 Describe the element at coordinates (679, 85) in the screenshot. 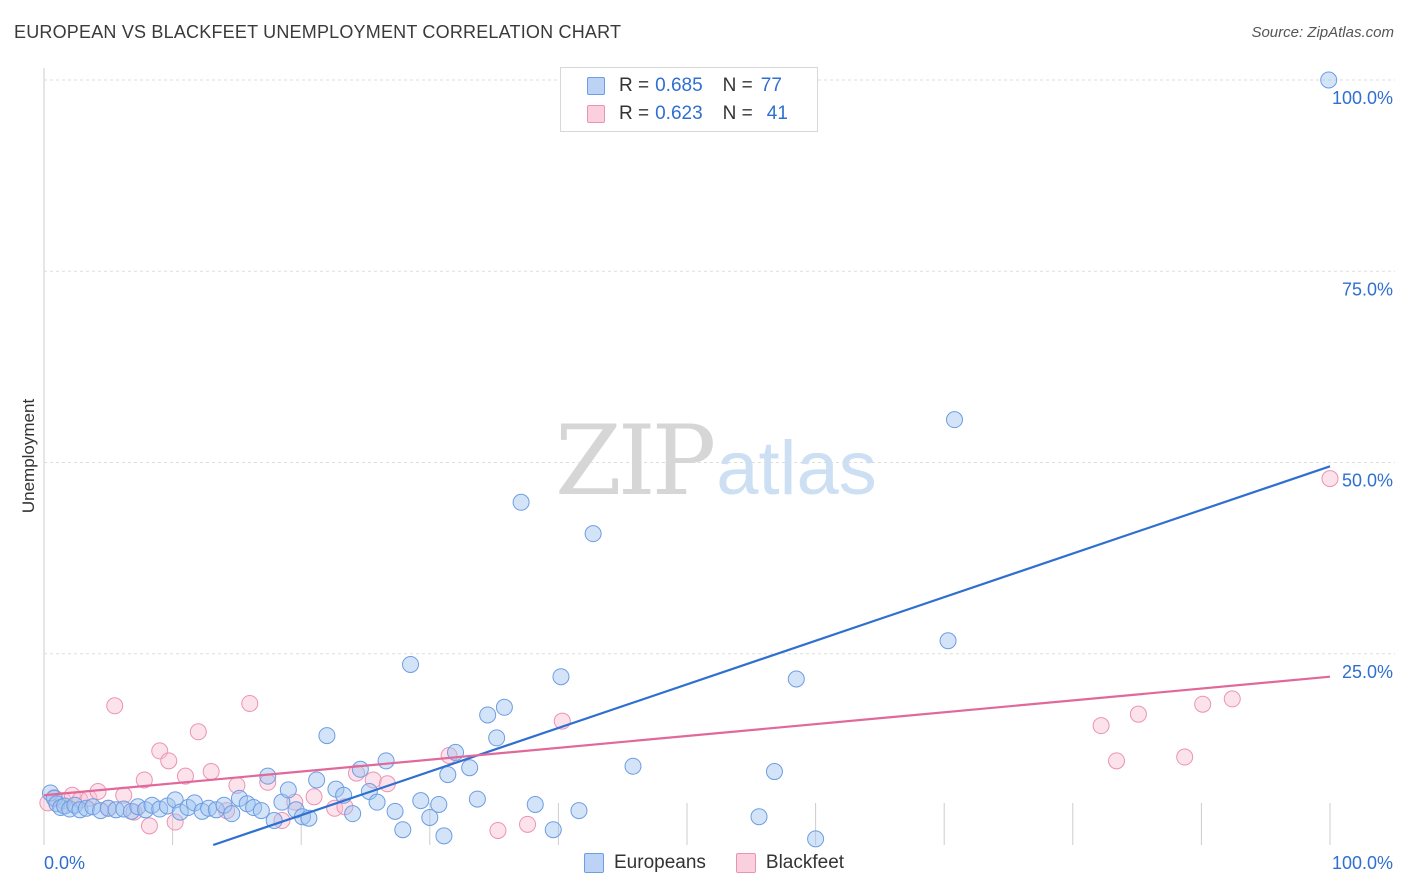

I see `europeans-r-value: 0.685` at that location.